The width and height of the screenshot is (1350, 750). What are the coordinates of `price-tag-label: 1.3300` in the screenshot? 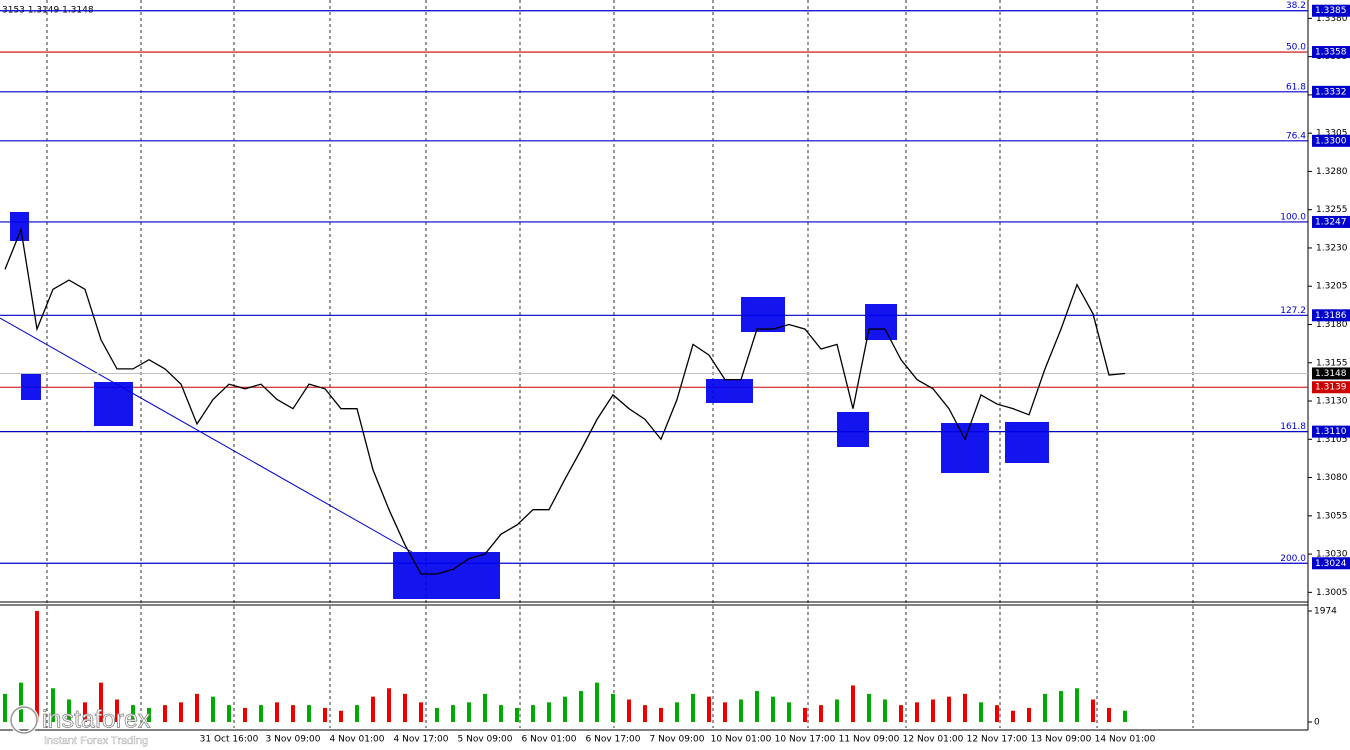 It's located at (1331, 141).